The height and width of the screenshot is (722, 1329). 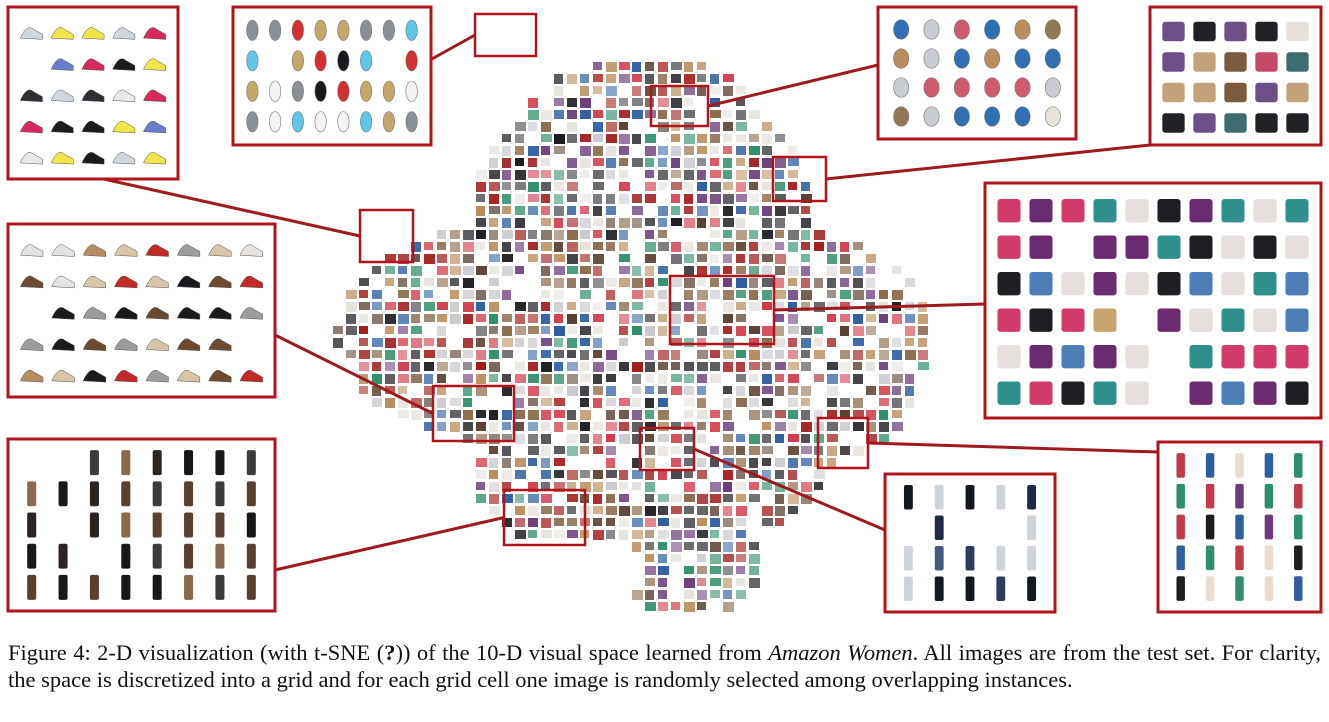 What do you see at coordinates (225, 206) in the screenshot?
I see `connector-sneakers` at bounding box center [225, 206].